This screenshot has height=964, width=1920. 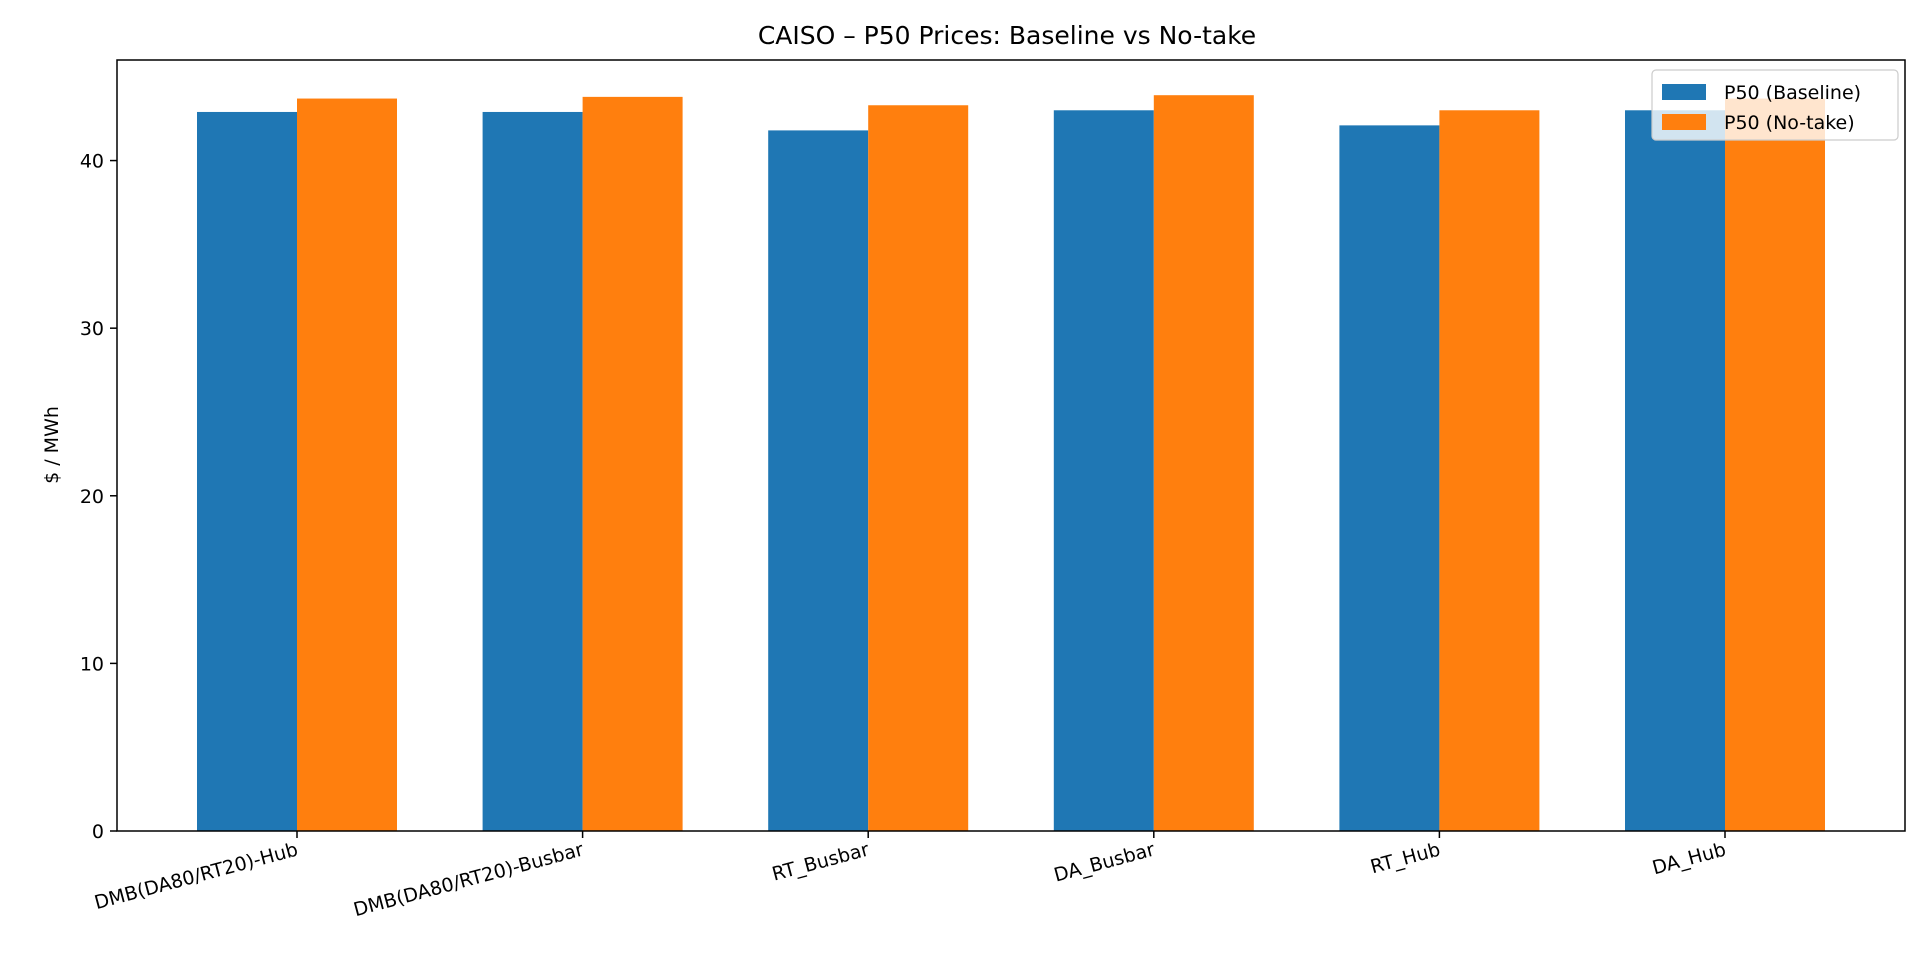 I want to click on legend-label-1: P50 (No-take), so click(x=1789, y=123).